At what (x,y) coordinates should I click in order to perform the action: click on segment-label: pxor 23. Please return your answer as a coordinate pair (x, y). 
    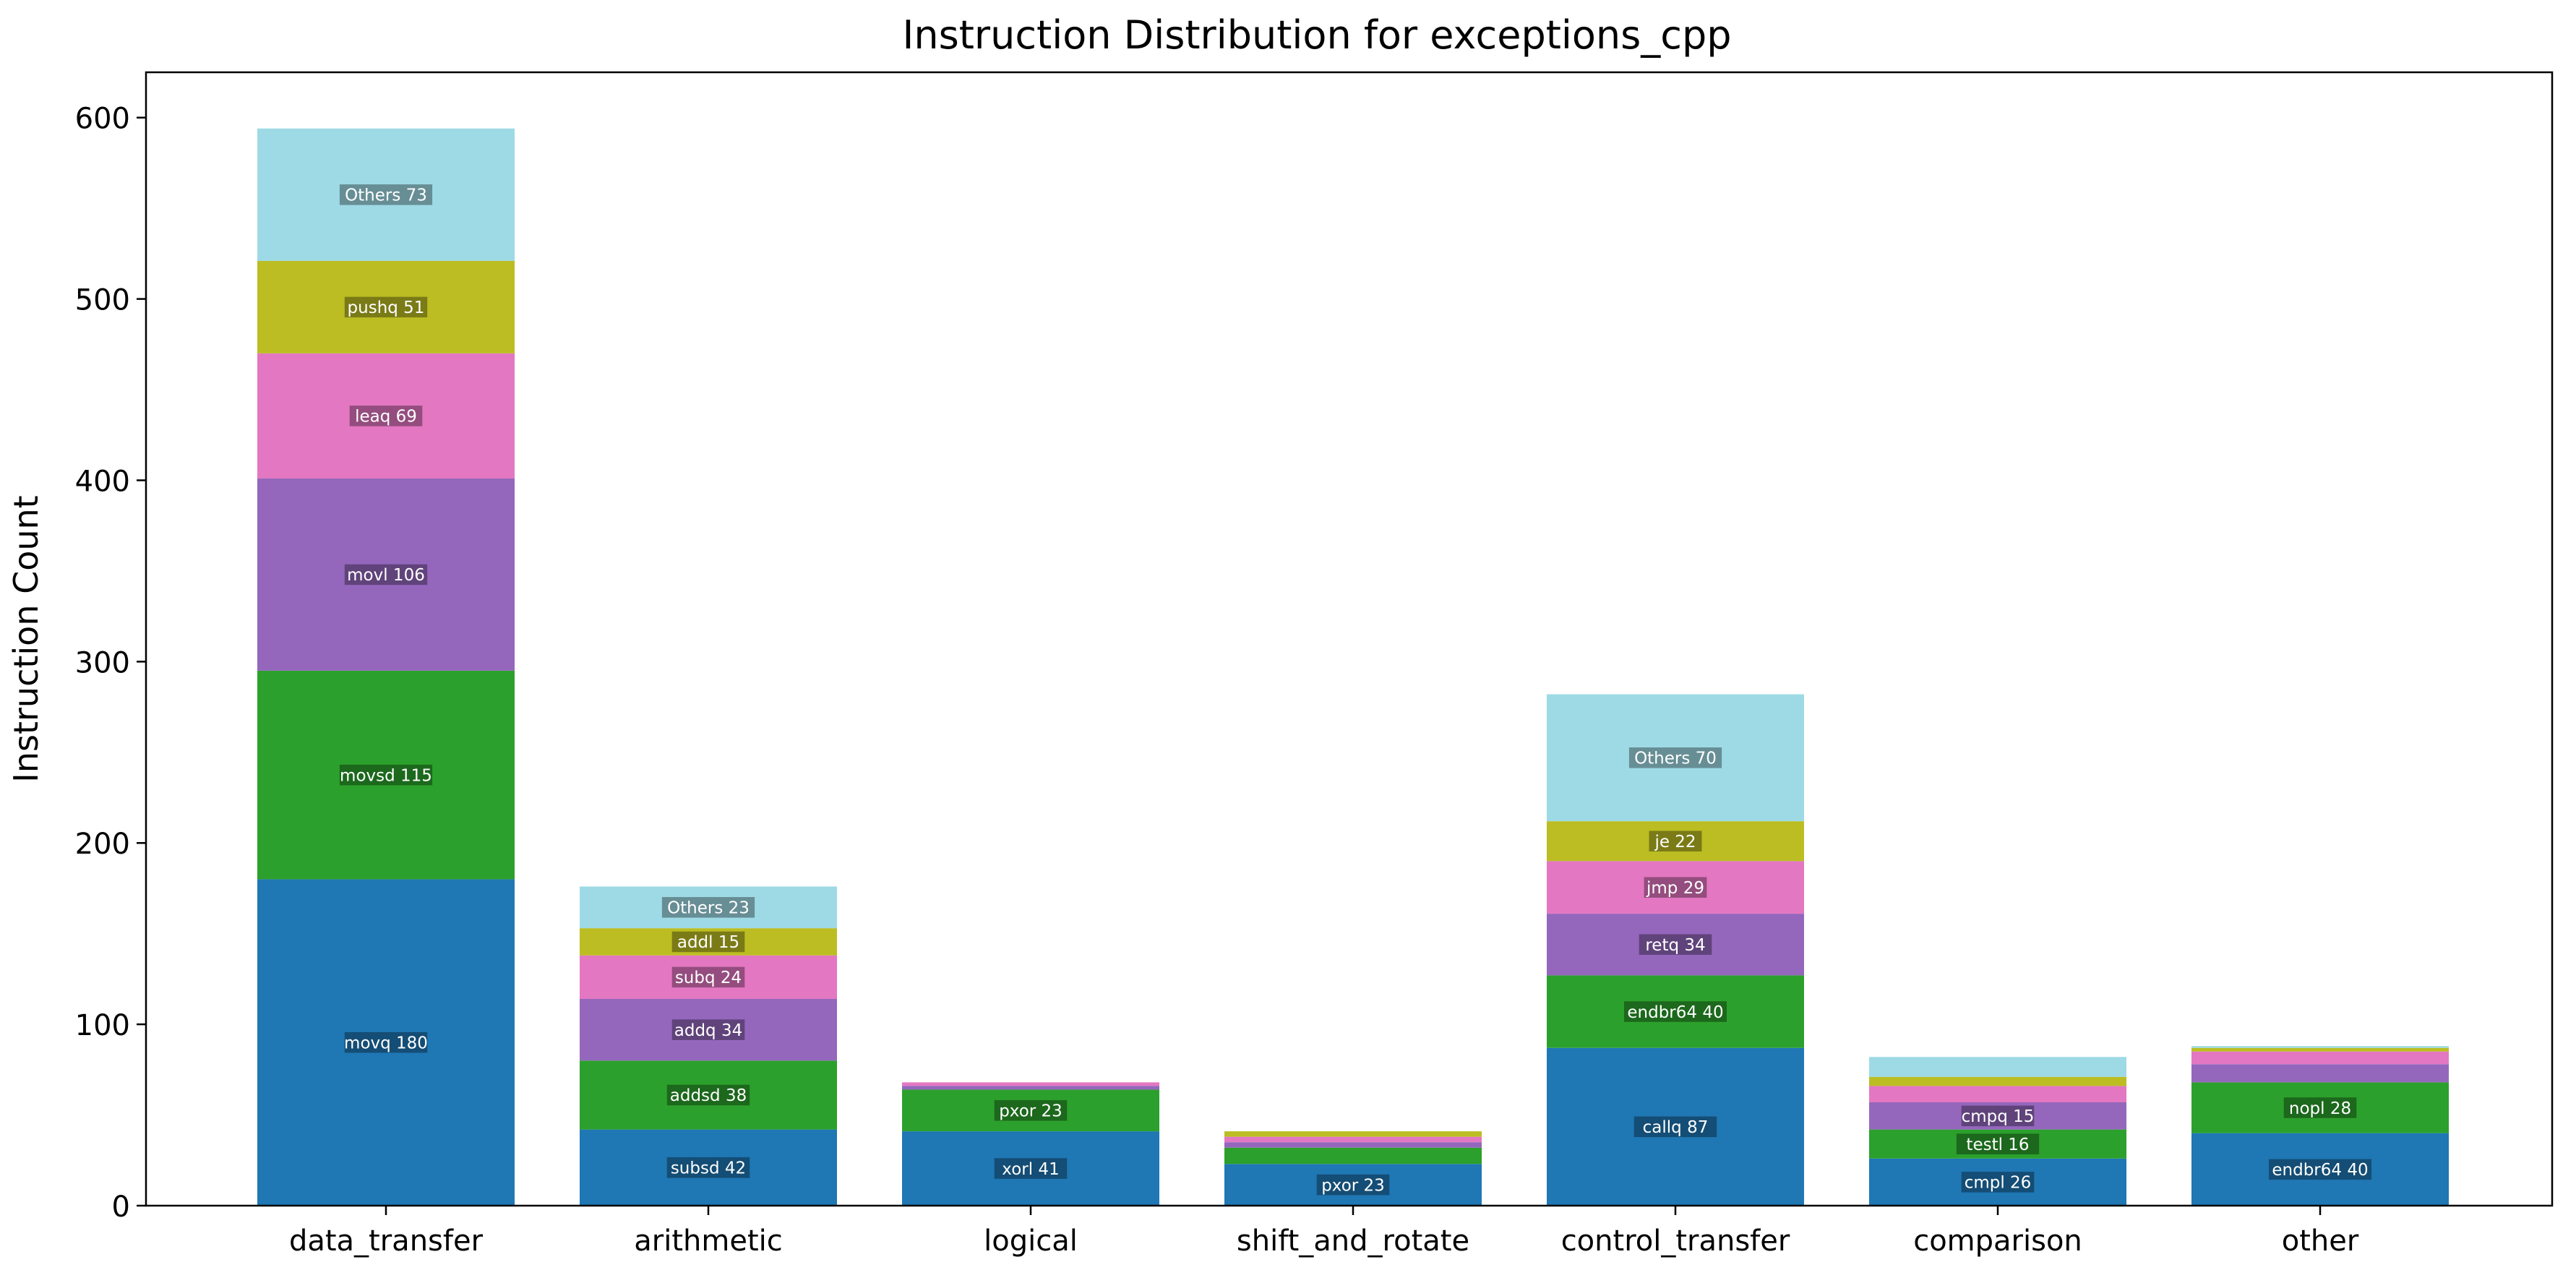
    Looking at the image, I should click on (1030, 1111).